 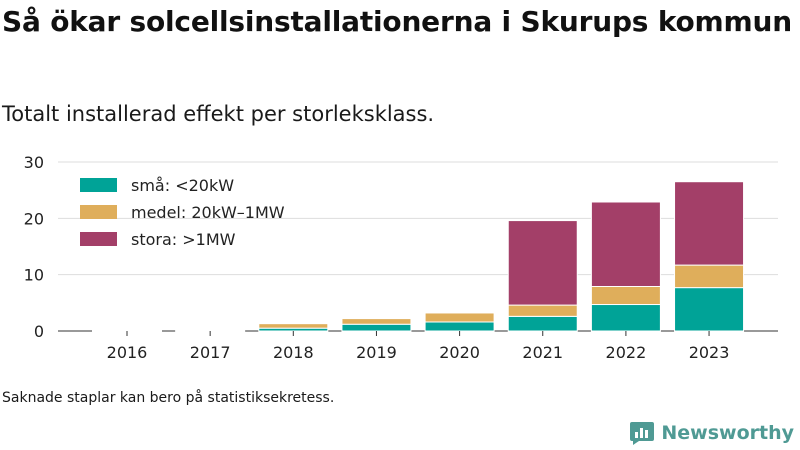 I want to click on brand-logo: Newsworthy, so click(x=711, y=433).